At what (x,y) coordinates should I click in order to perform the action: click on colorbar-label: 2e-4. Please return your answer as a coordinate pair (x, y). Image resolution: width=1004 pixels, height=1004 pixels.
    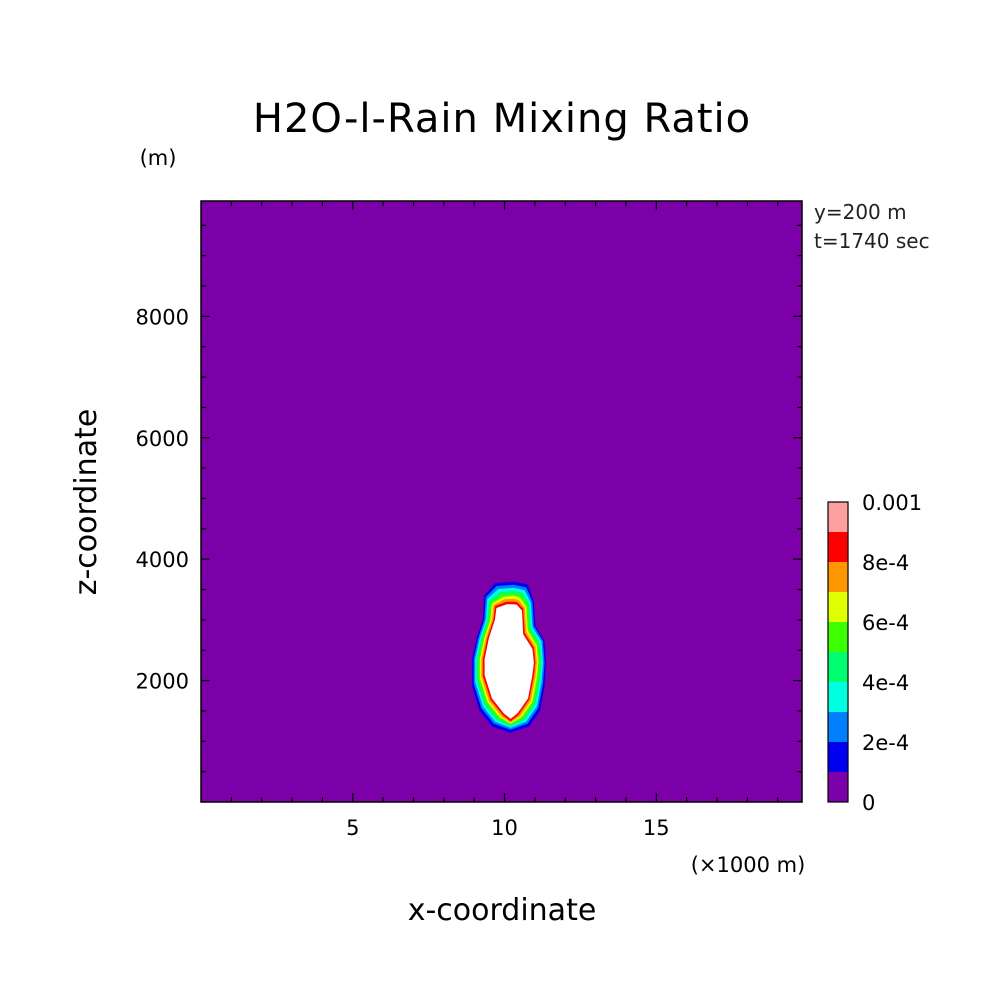
    Looking at the image, I should click on (885, 743).